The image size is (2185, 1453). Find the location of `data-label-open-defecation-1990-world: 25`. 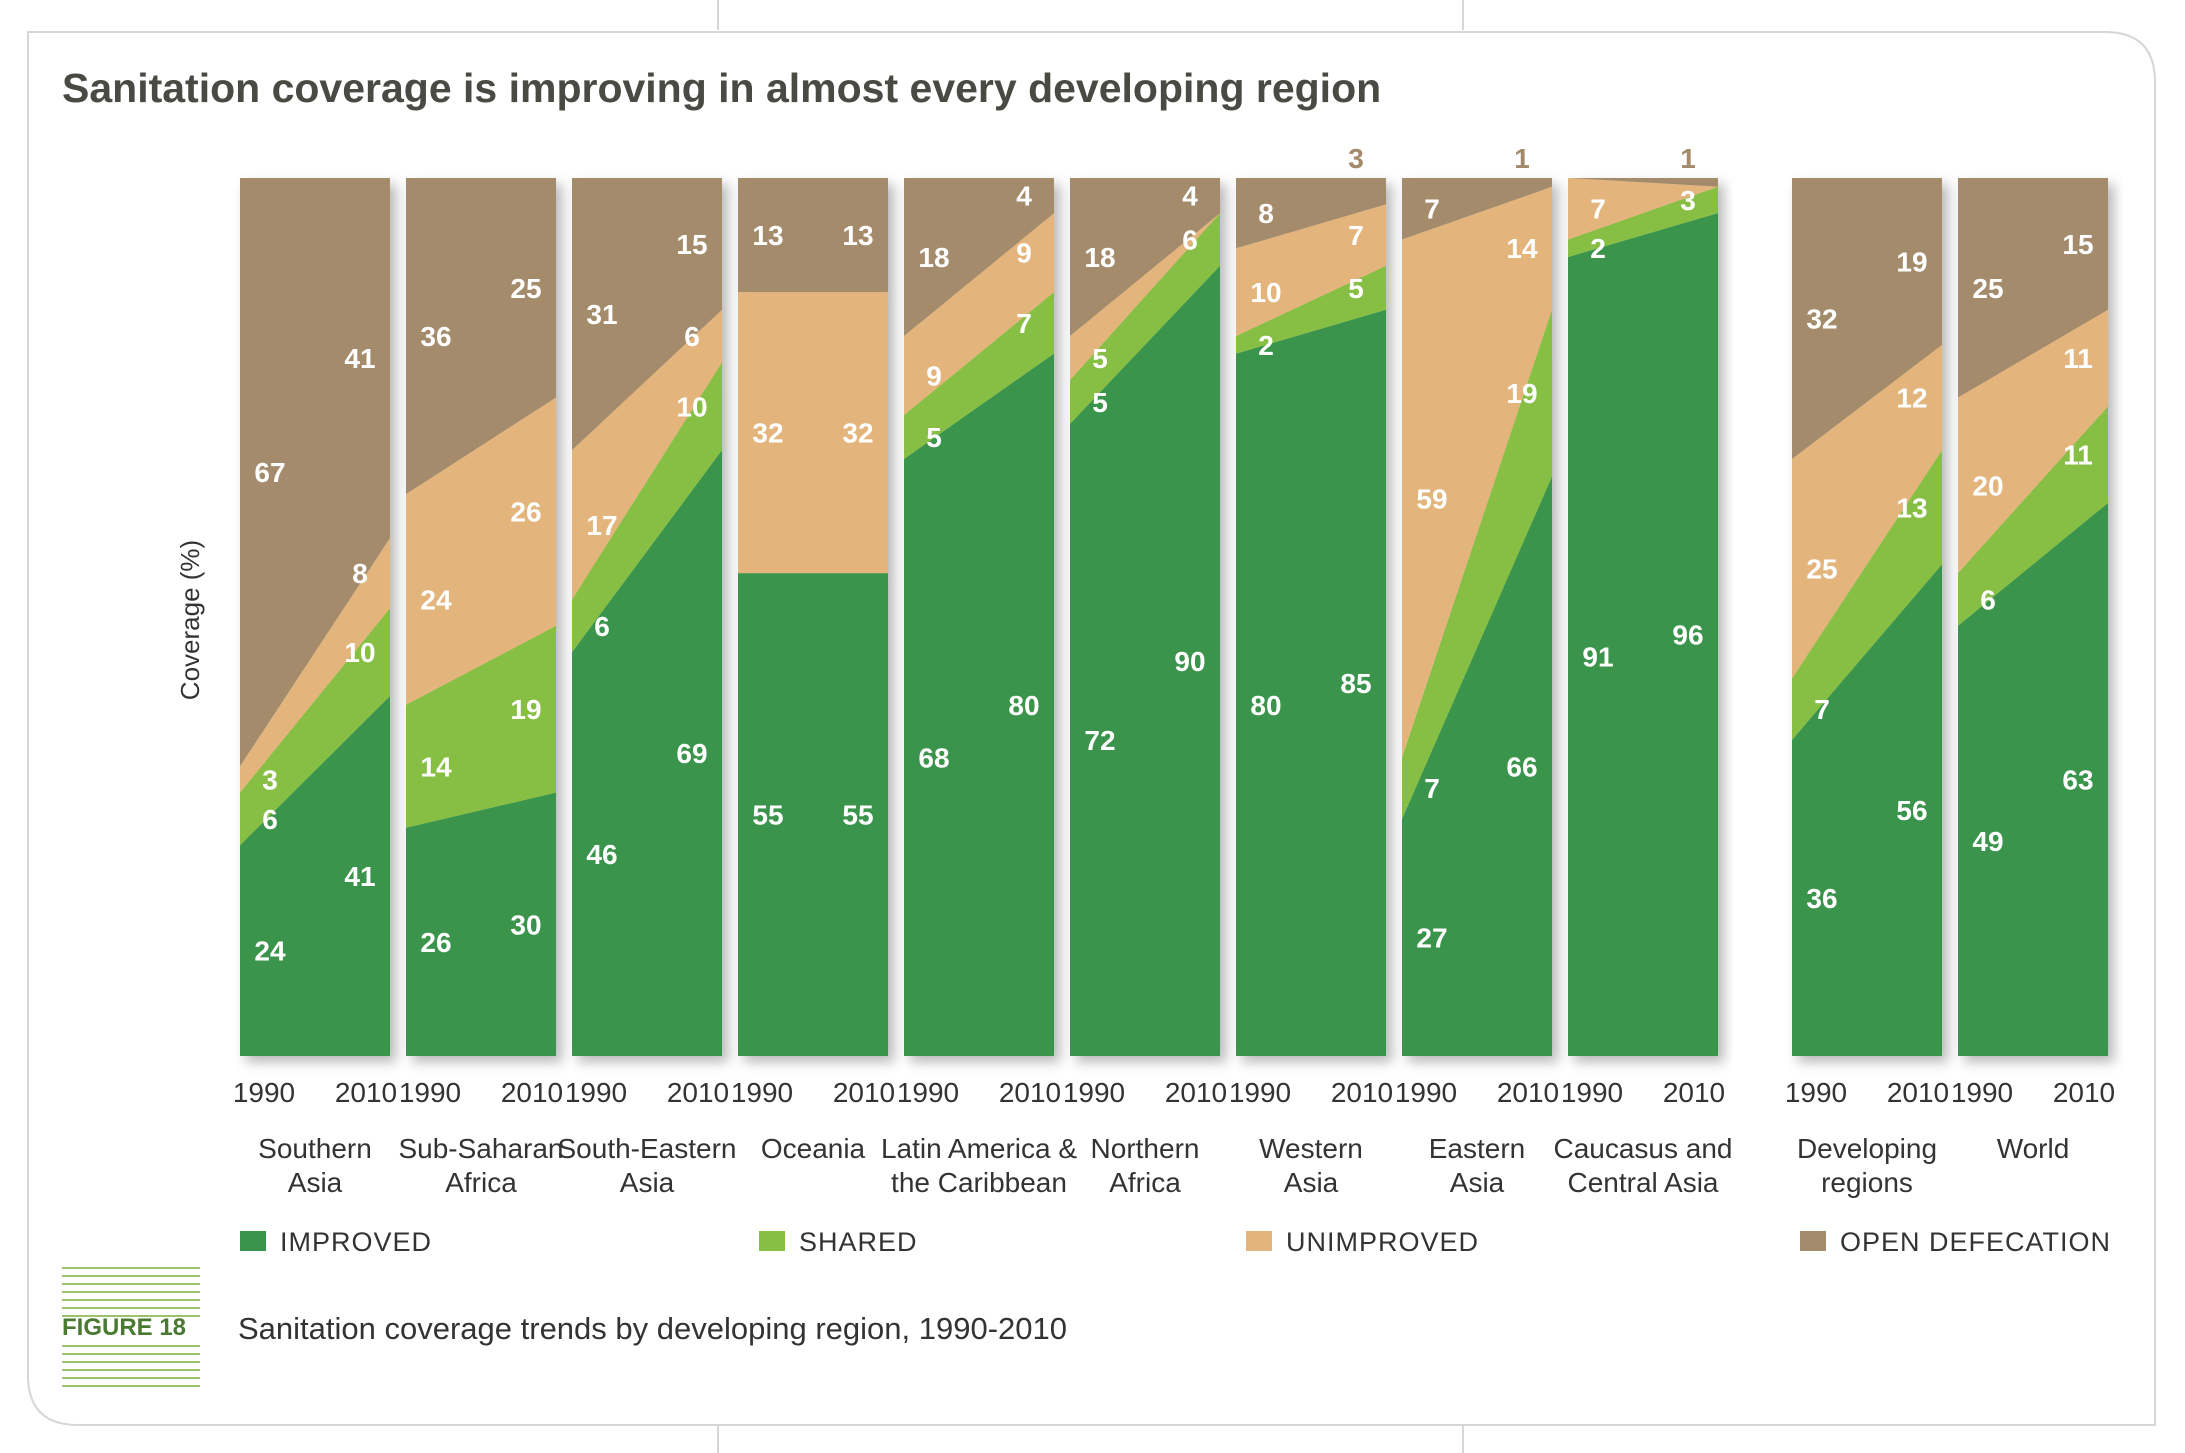

data-label-open-defecation-1990-world: 25 is located at coordinates (1987, 288).